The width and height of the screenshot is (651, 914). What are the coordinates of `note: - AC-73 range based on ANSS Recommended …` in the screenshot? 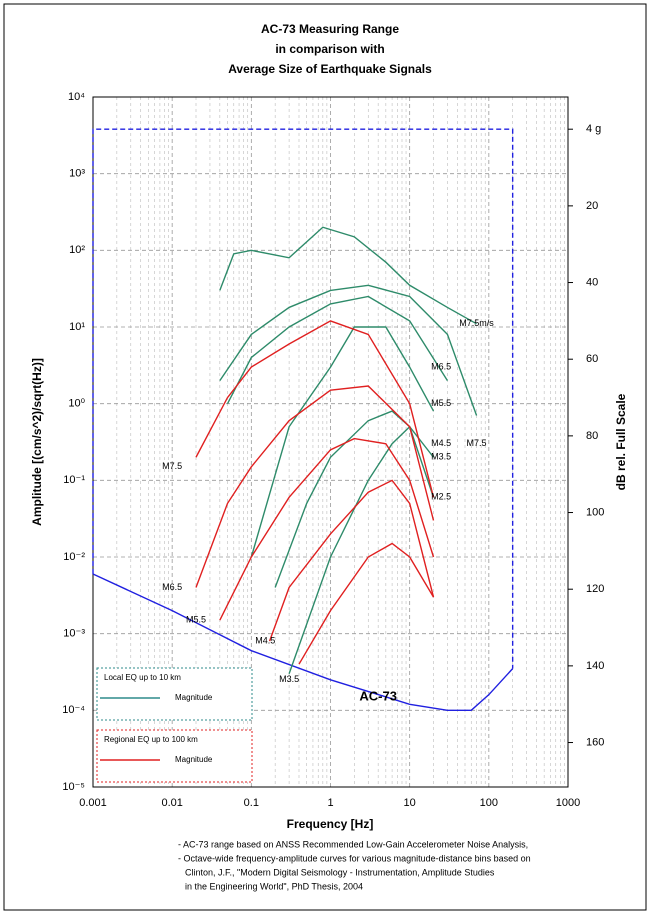 It's located at (353, 844).